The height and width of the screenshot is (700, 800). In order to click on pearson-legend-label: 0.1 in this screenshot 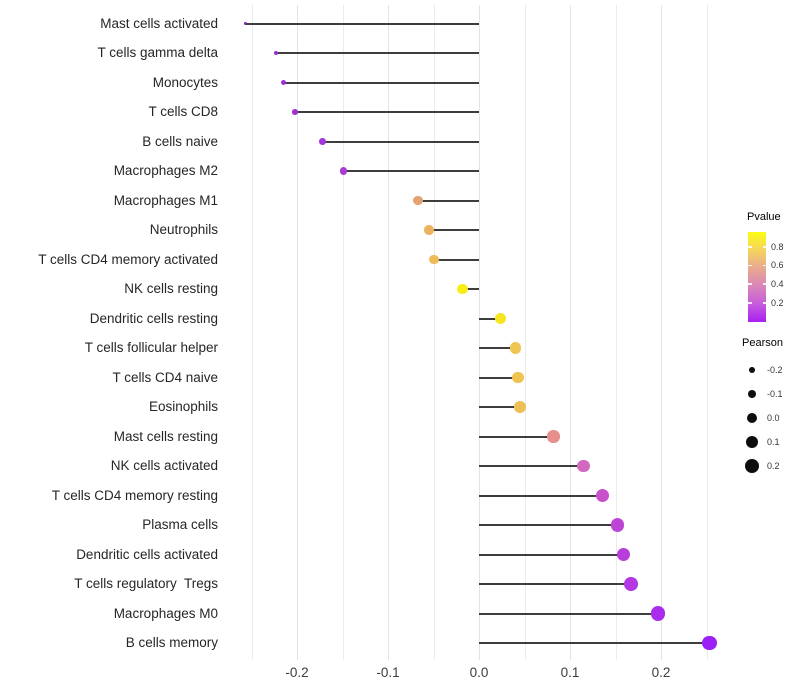, I will do `click(773, 442)`.